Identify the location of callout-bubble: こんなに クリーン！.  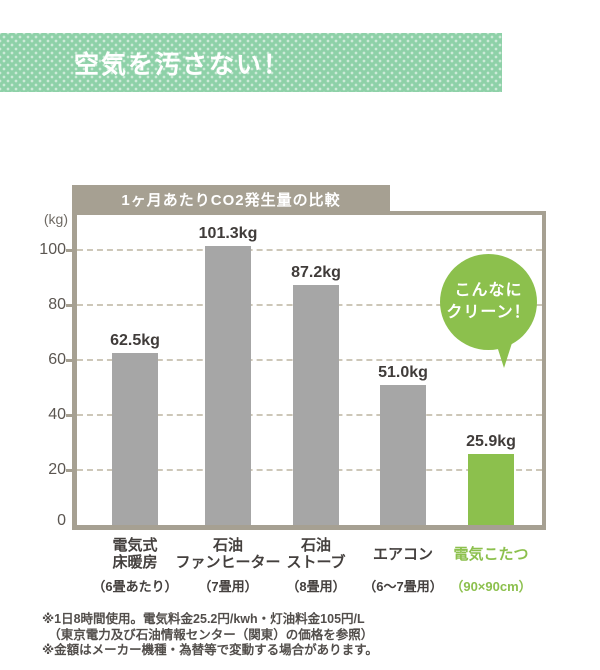
(488, 302).